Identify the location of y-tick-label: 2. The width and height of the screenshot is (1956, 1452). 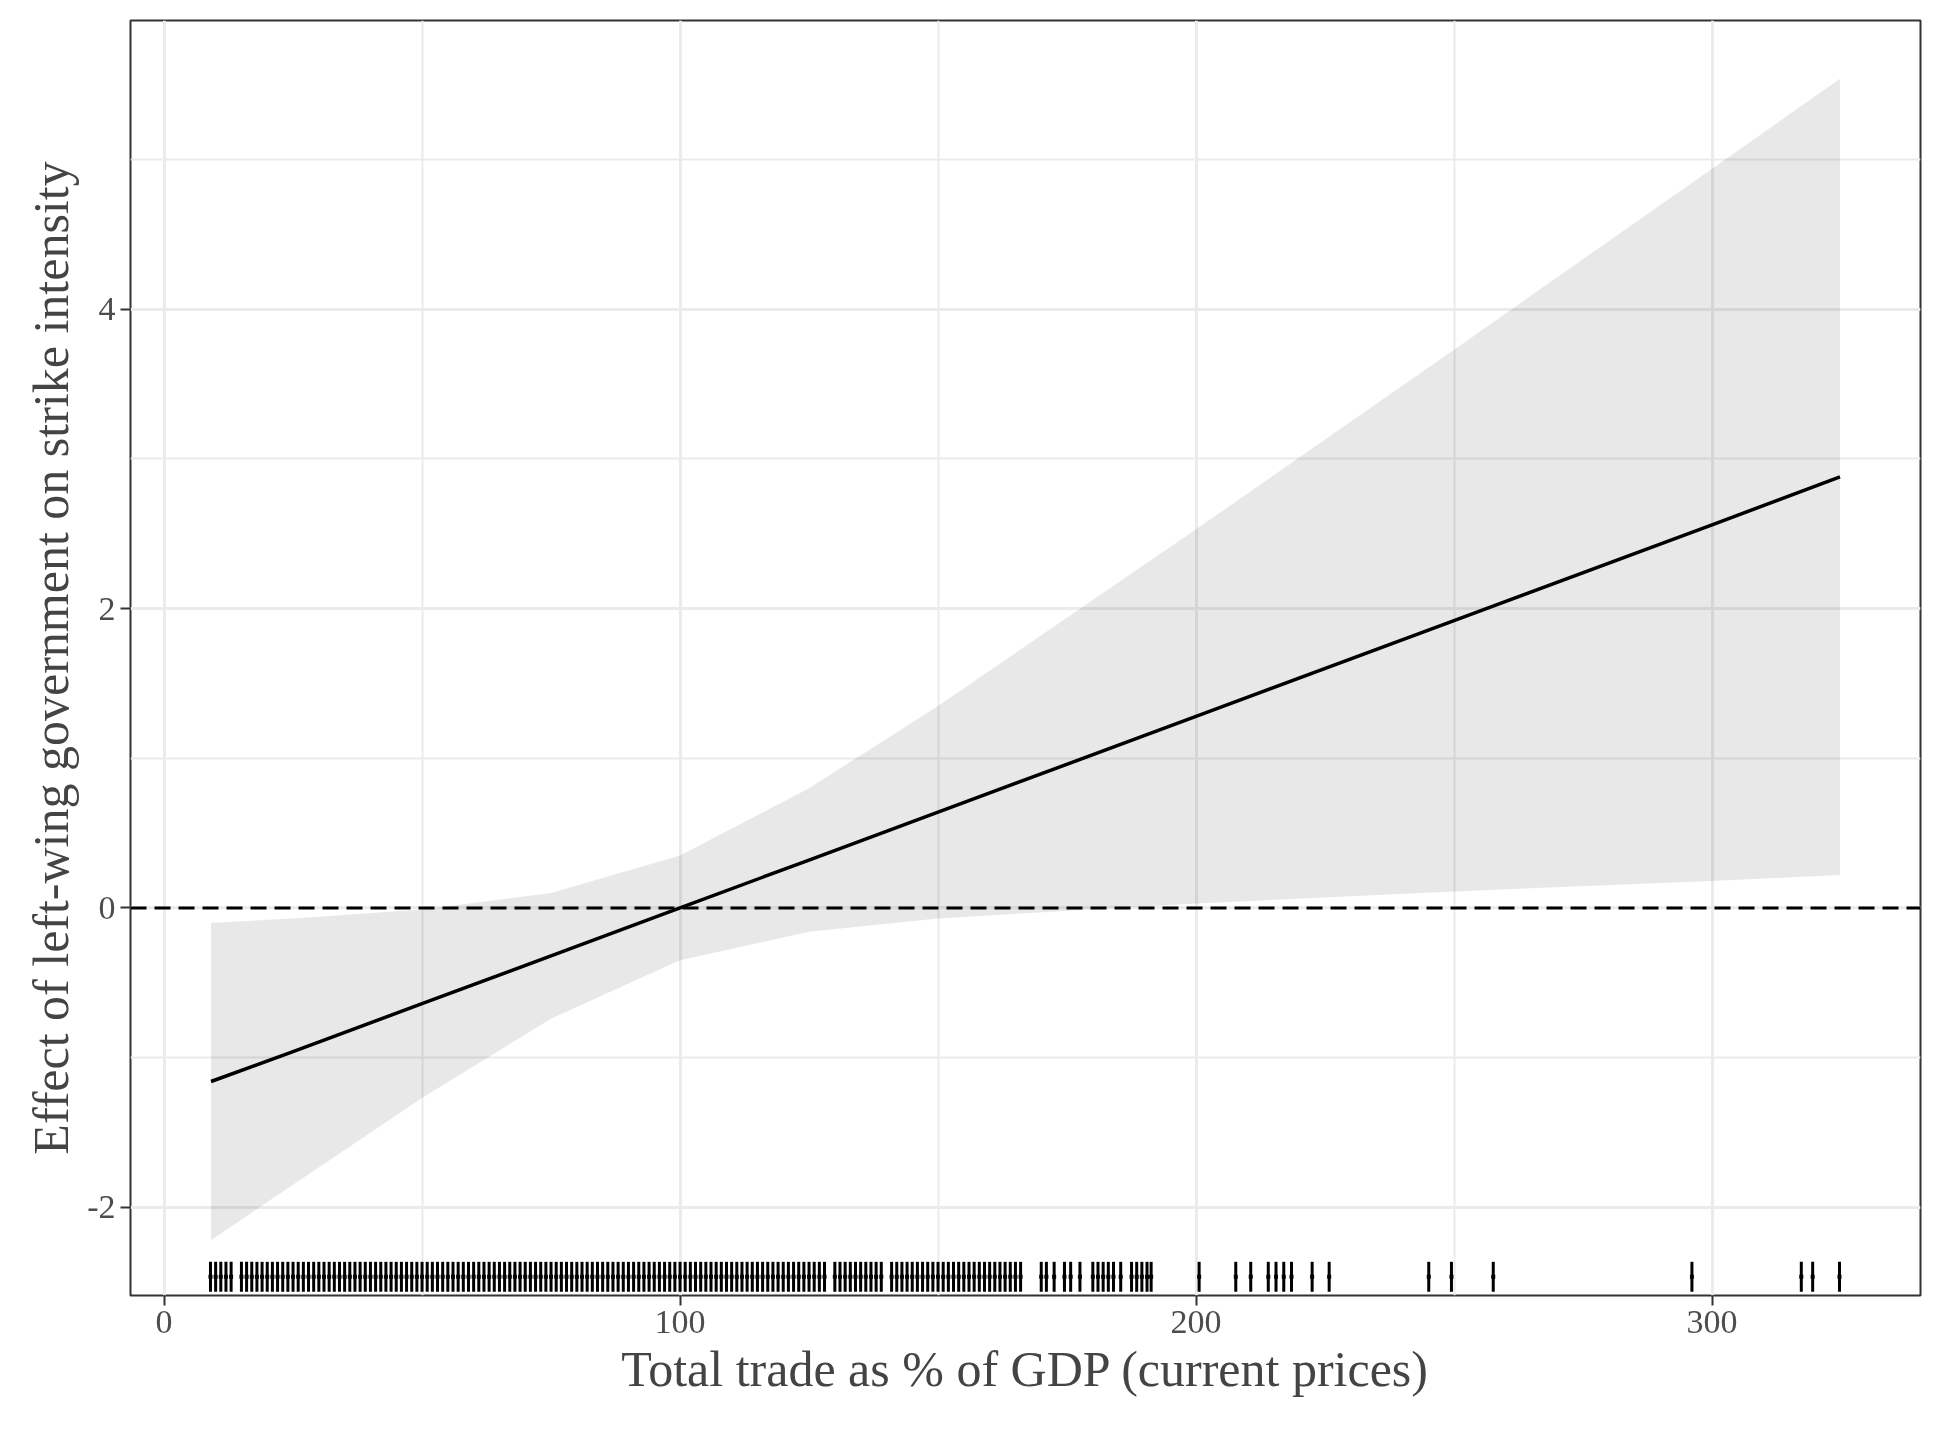
(107, 608).